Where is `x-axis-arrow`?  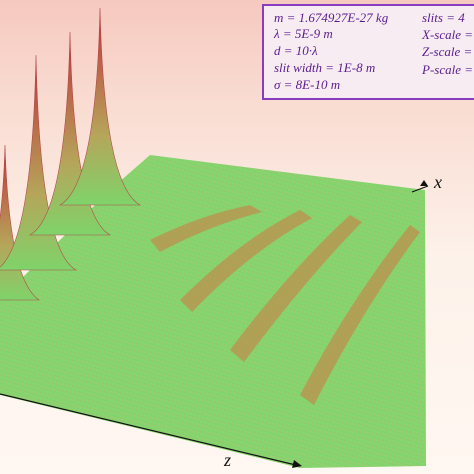 x-axis-arrow is located at coordinates (424, 183).